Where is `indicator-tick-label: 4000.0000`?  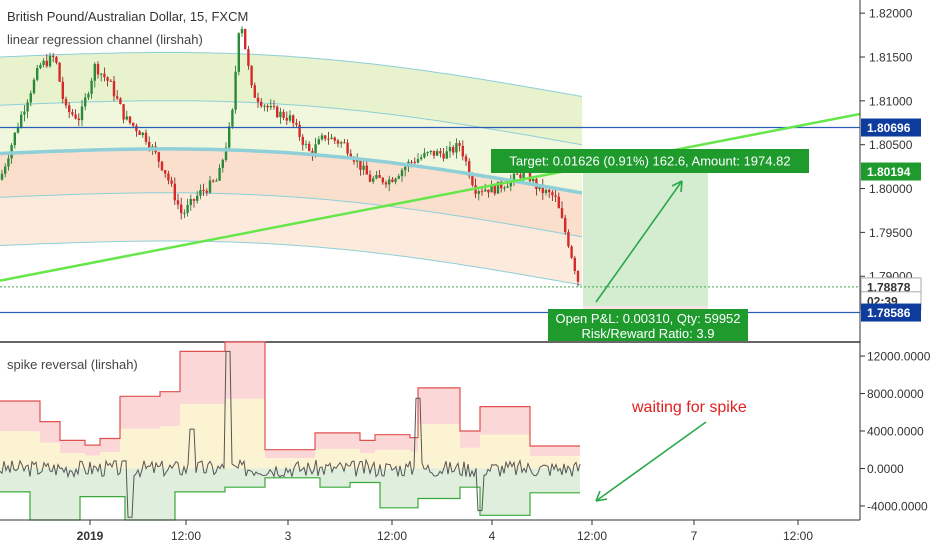 indicator-tick-label: 4000.0000 is located at coordinates (895, 432).